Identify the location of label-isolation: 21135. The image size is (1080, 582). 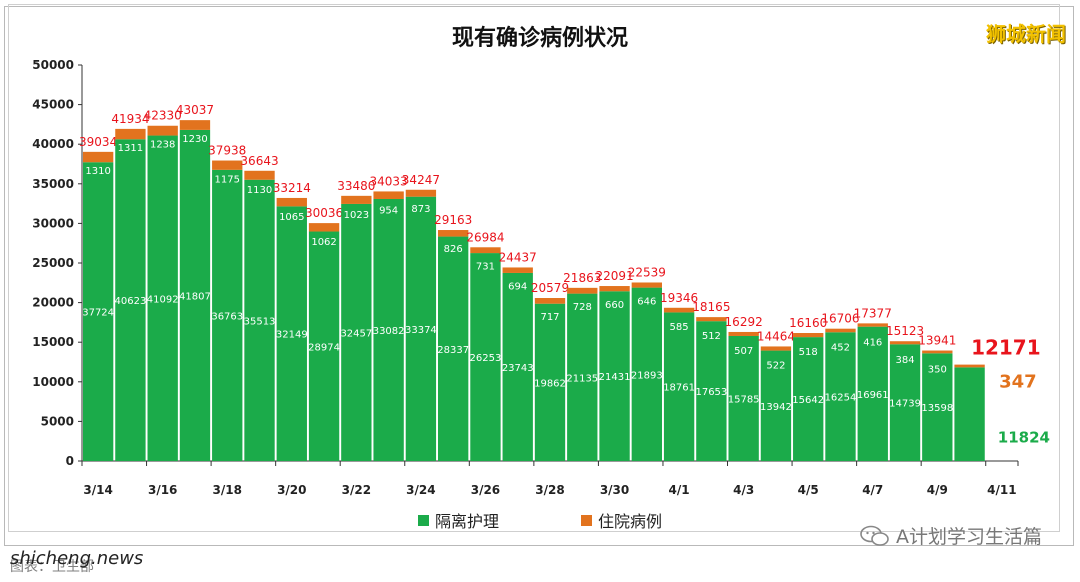
(582, 378).